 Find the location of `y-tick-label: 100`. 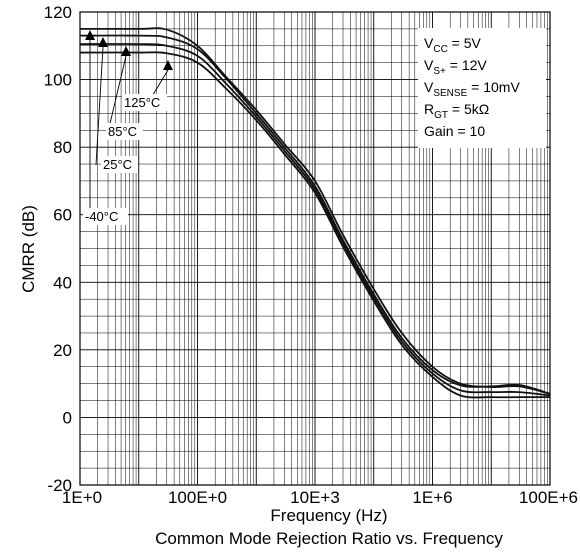

y-tick-label: 100 is located at coordinates (58, 80).